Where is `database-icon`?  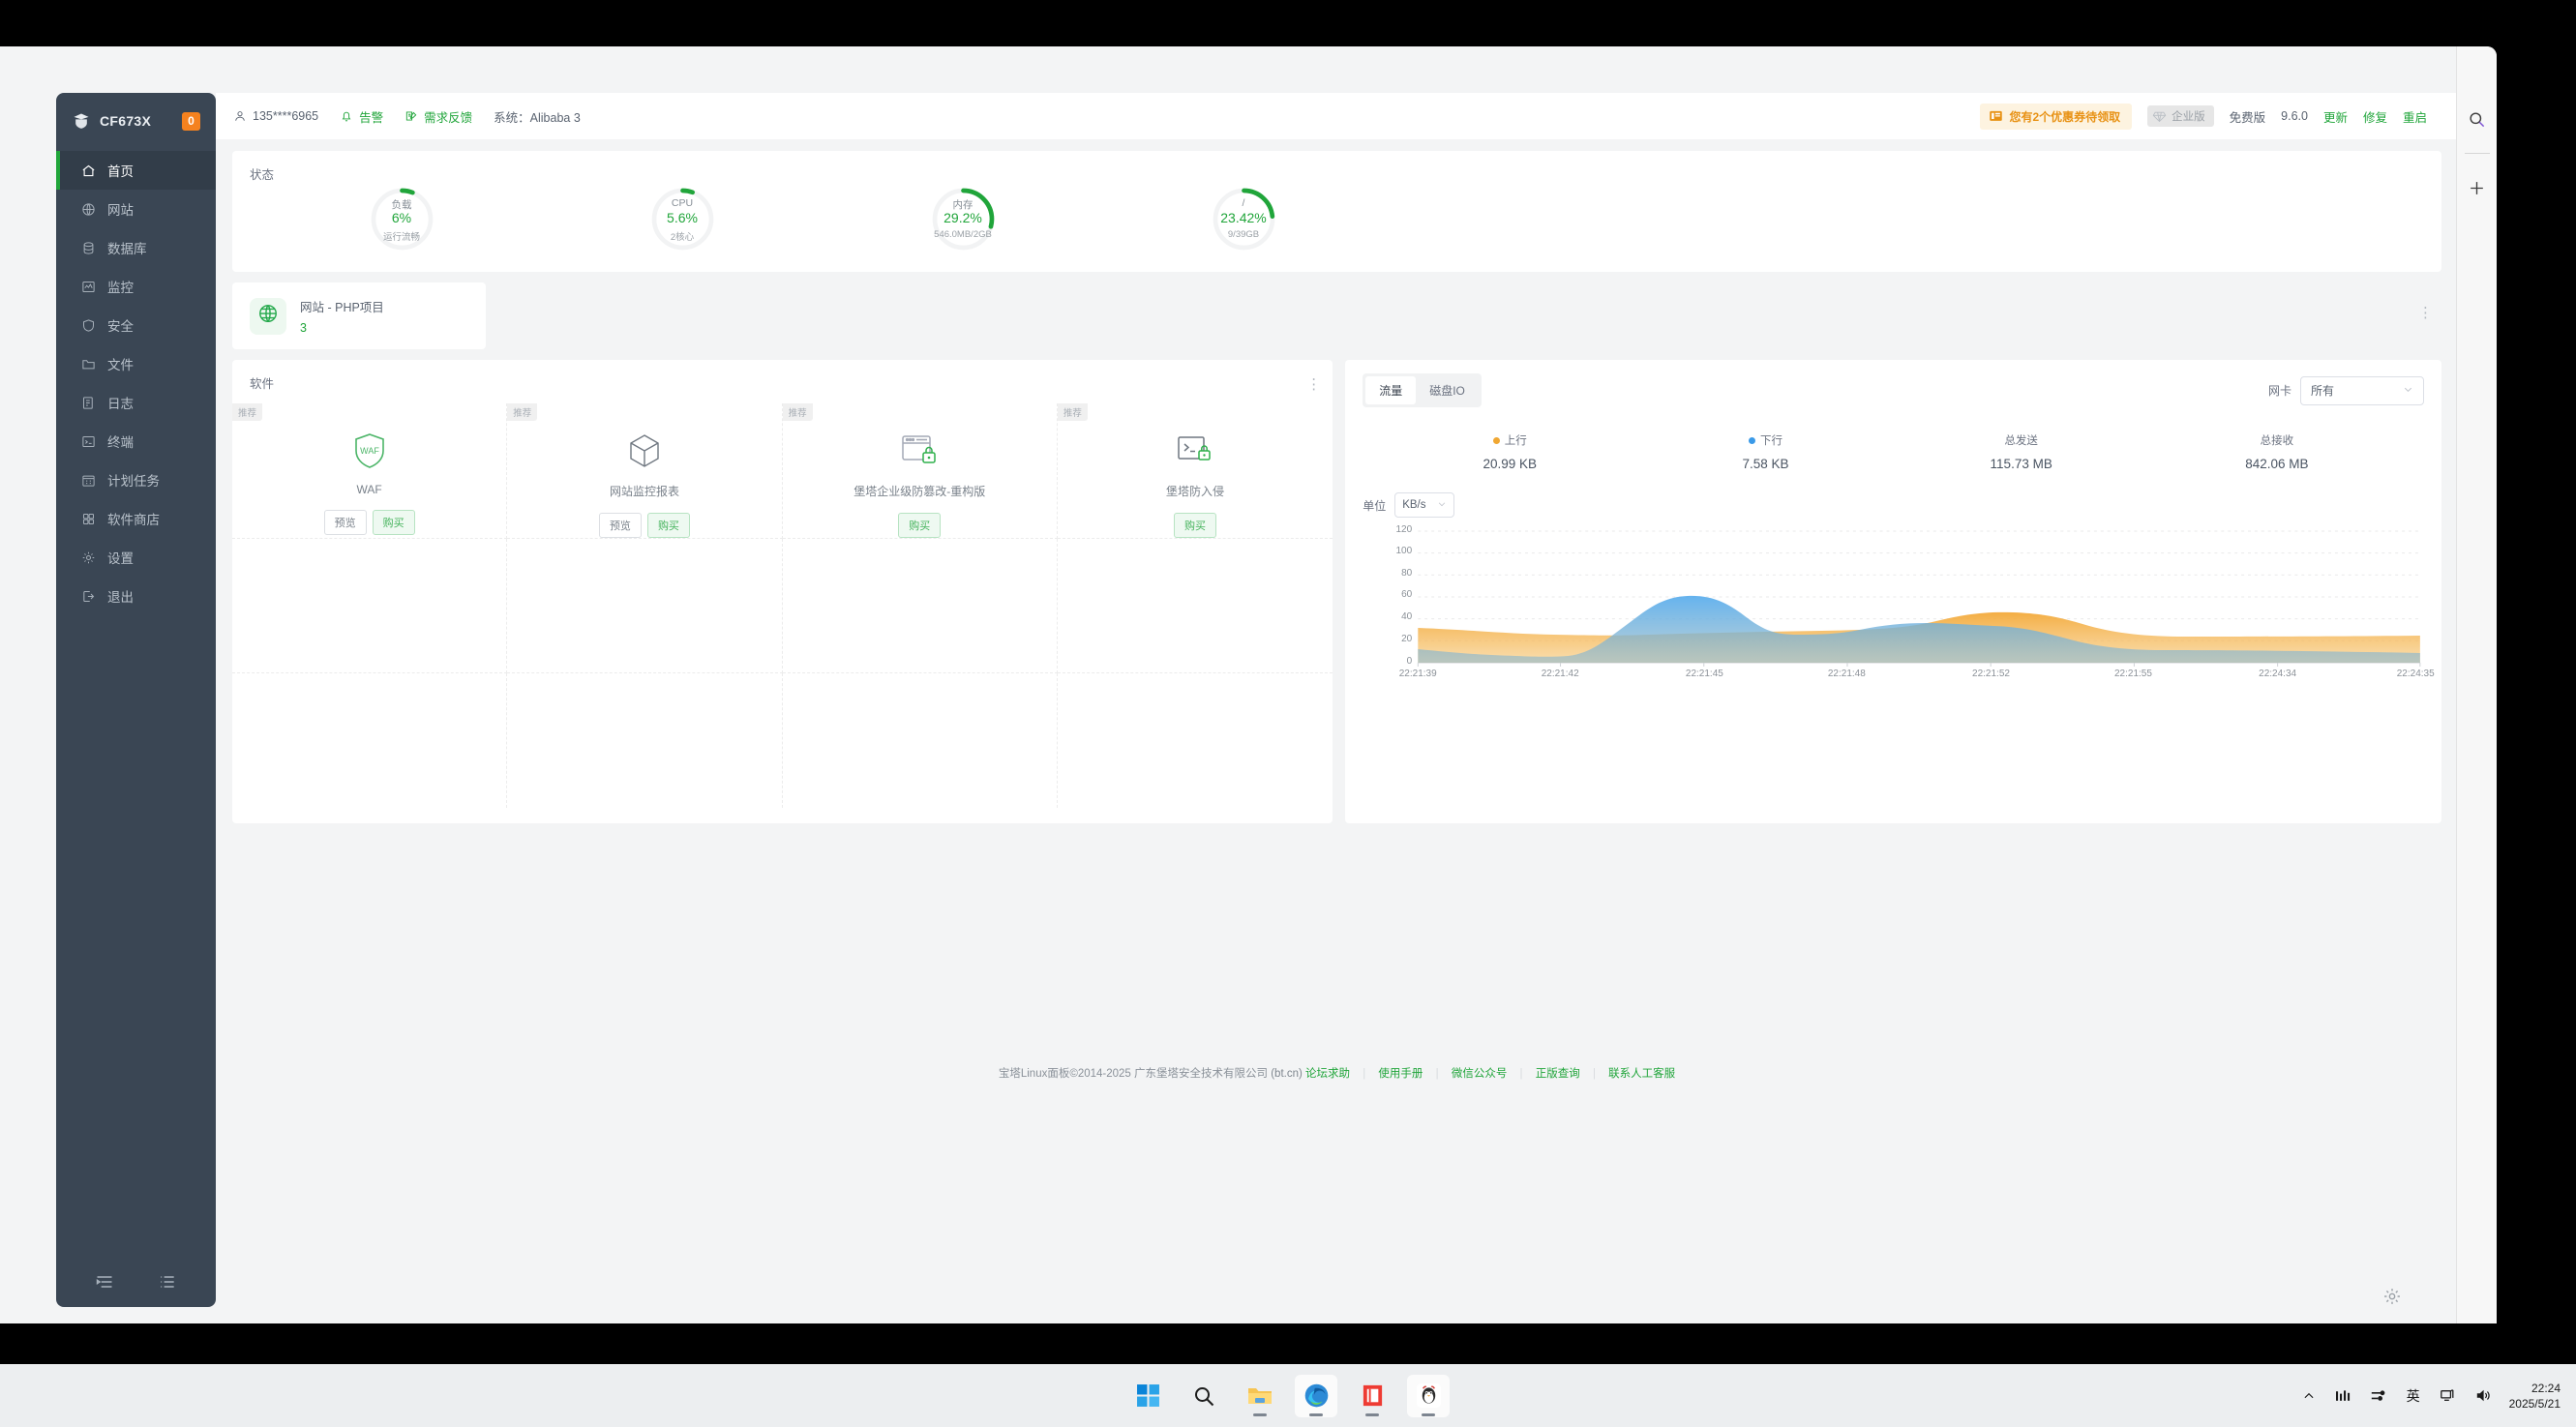
database-icon is located at coordinates (88, 248).